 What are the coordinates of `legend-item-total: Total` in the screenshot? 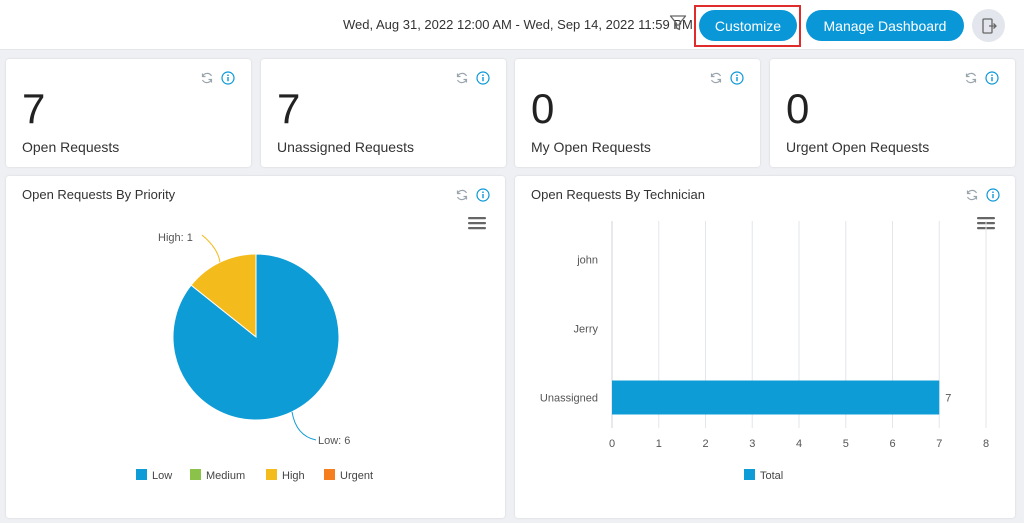 It's located at (763, 475).